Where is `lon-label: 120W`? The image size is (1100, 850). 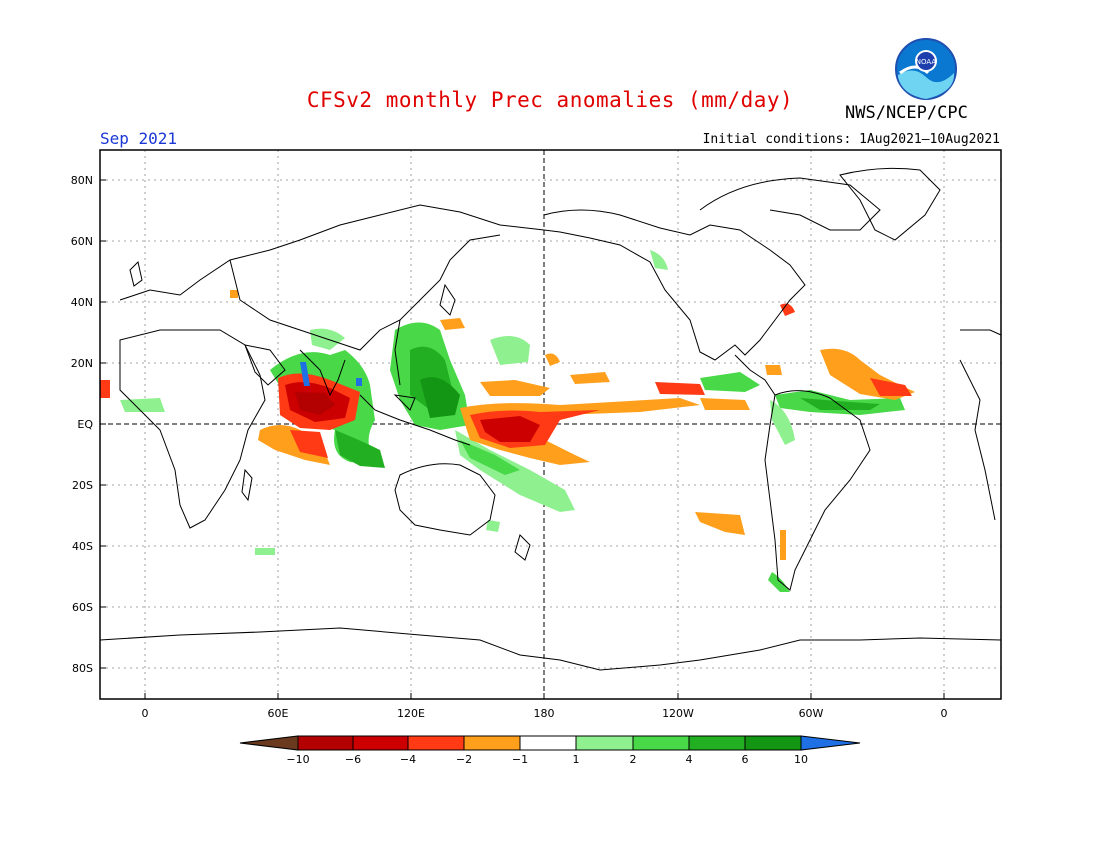 lon-label: 120W is located at coordinates (678, 713).